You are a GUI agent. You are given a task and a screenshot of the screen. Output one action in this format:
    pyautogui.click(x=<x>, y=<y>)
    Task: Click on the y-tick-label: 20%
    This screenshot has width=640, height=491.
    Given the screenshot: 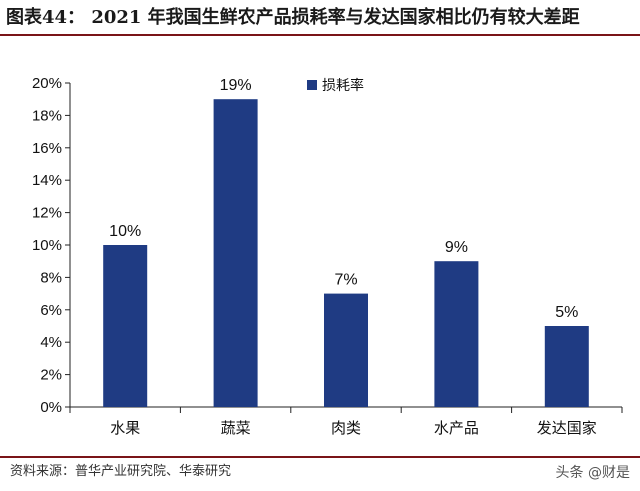 What is the action you would take?
    pyautogui.click(x=47, y=83)
    